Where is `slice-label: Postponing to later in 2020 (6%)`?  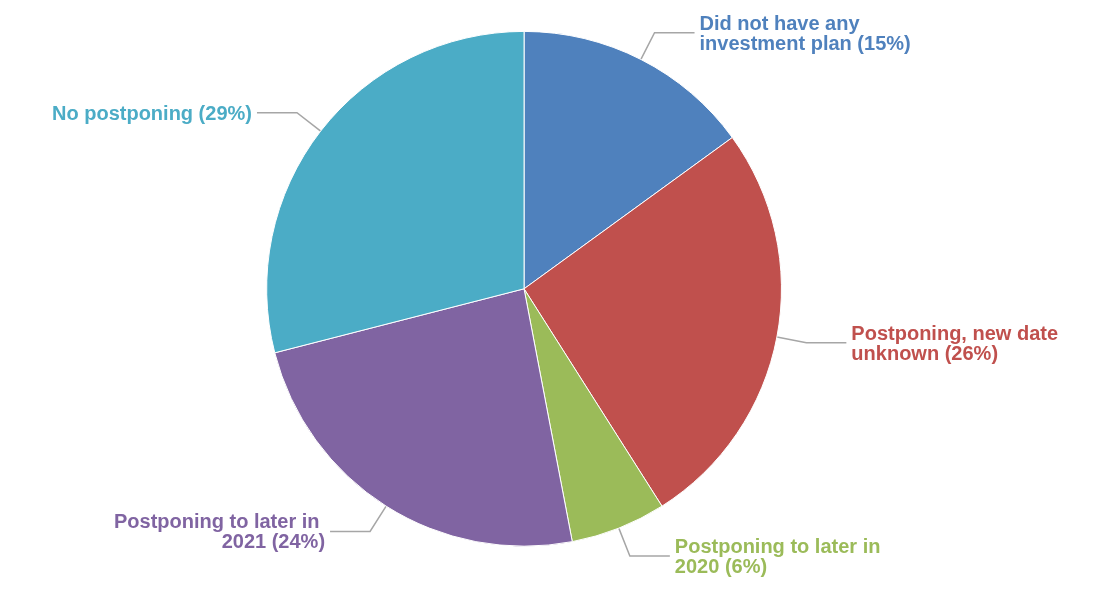 slice-label: Postponing to later in 2020 (6%) is located at coordinates (780, 556).